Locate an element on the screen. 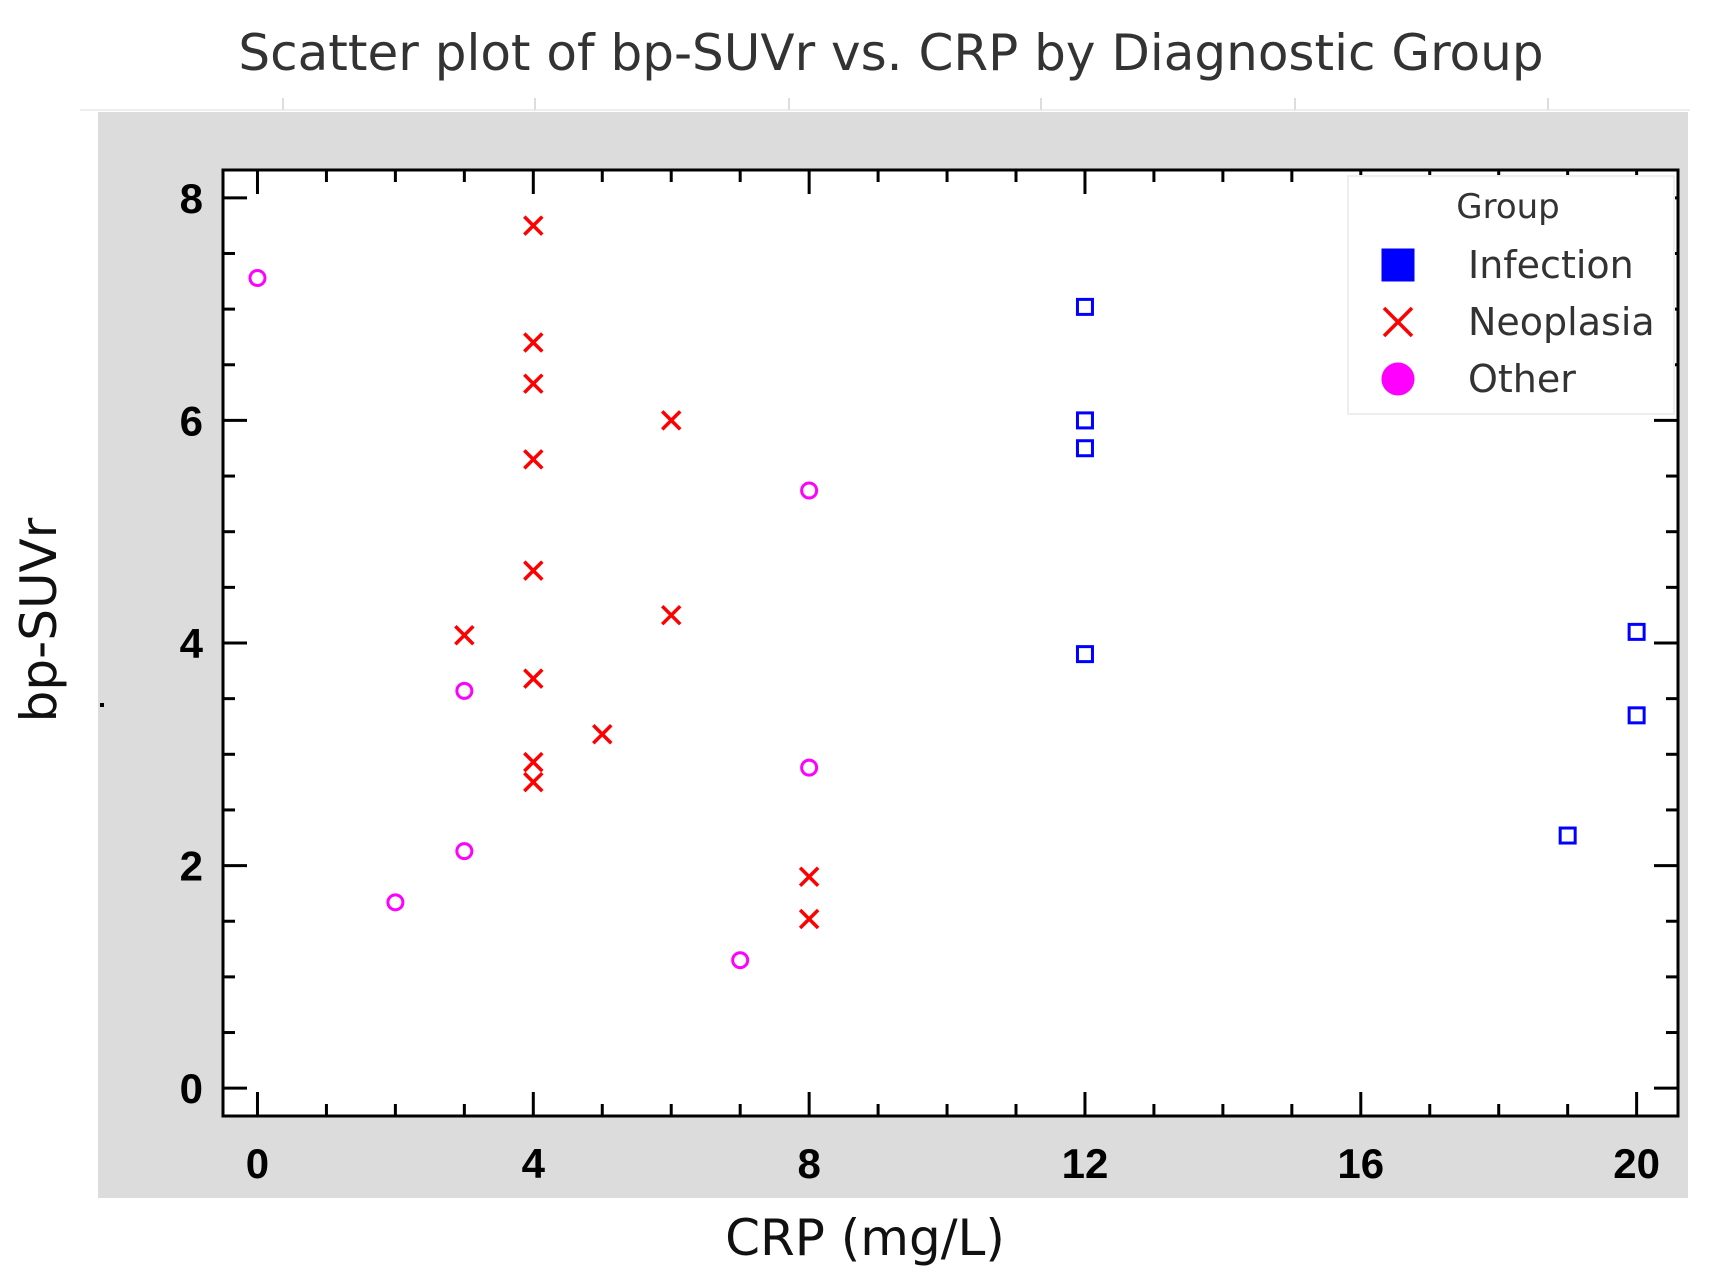  stray-dot-mark is located at coordinates (102, 705).